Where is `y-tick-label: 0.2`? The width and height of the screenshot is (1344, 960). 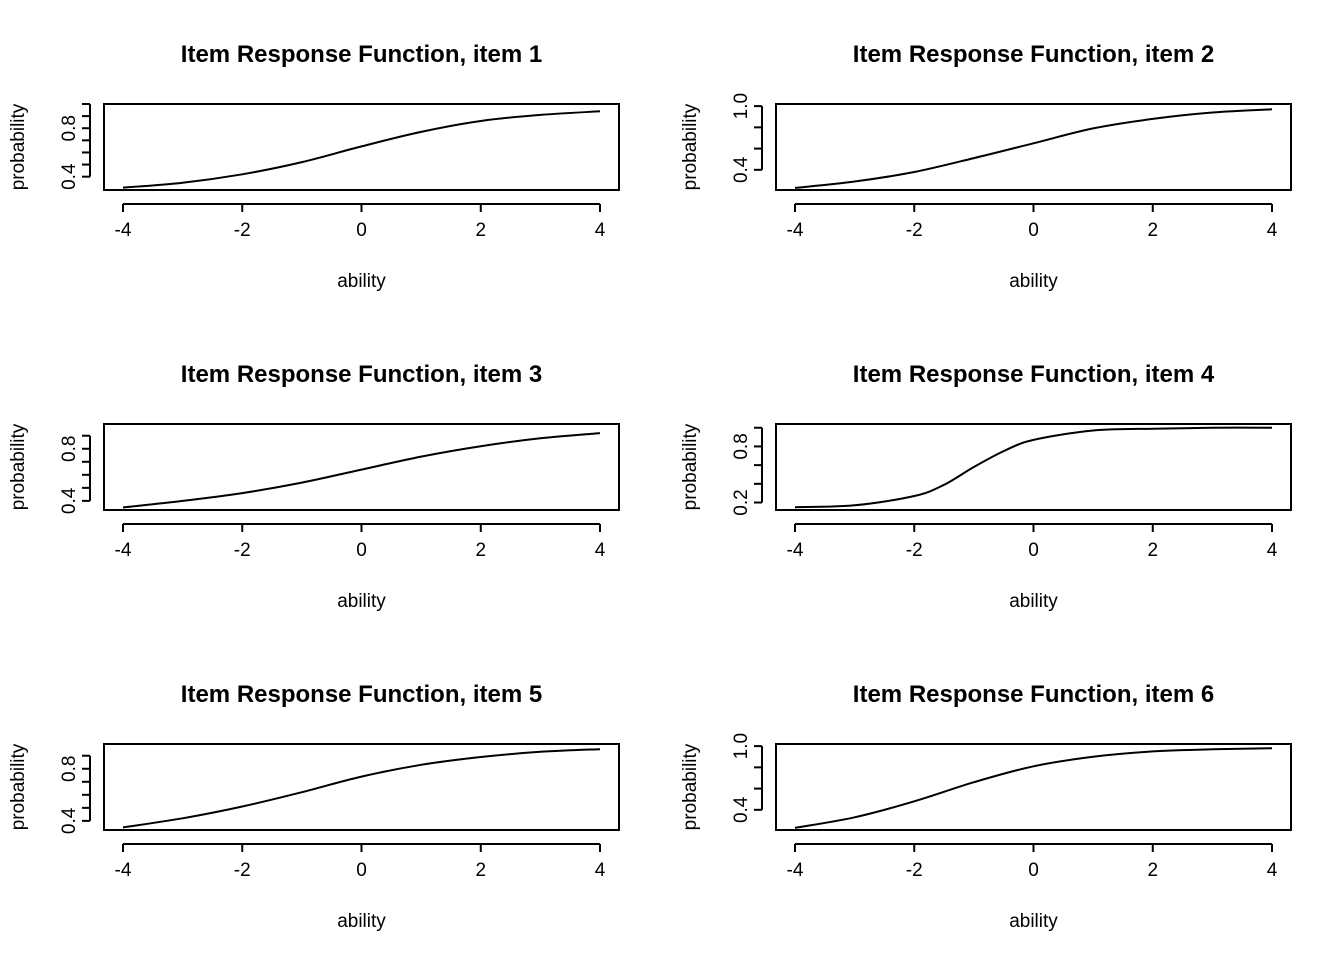
y-tick-label: 0.2 is located at coordinates (741, 502).